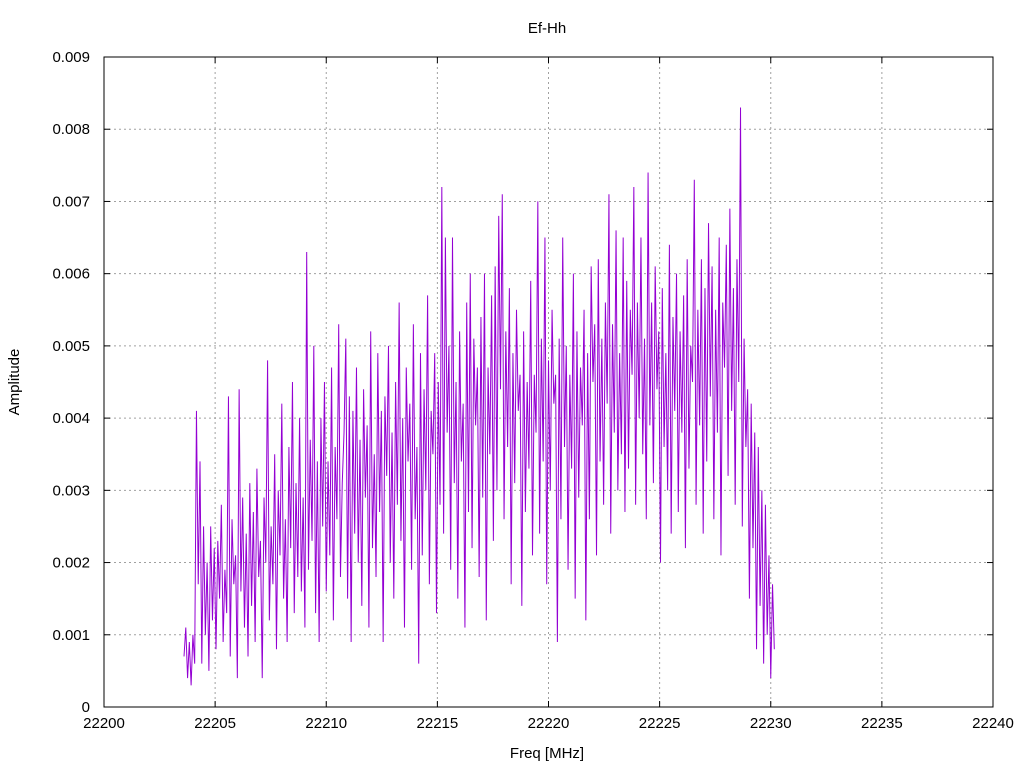 This screenshot has height=768, width=1024. What do you see at coordinates (326, 723) in the screenshot?
I see `x-tick-label: 22210` at bounding box center [326, 723].